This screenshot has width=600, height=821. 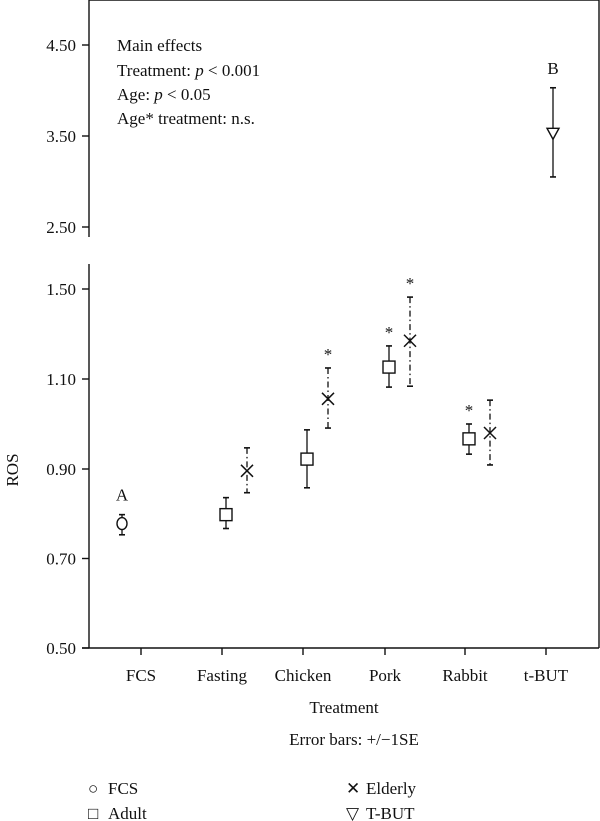 I want to click on legend-item-adult: □ Adult, so click(x=117, y=812).